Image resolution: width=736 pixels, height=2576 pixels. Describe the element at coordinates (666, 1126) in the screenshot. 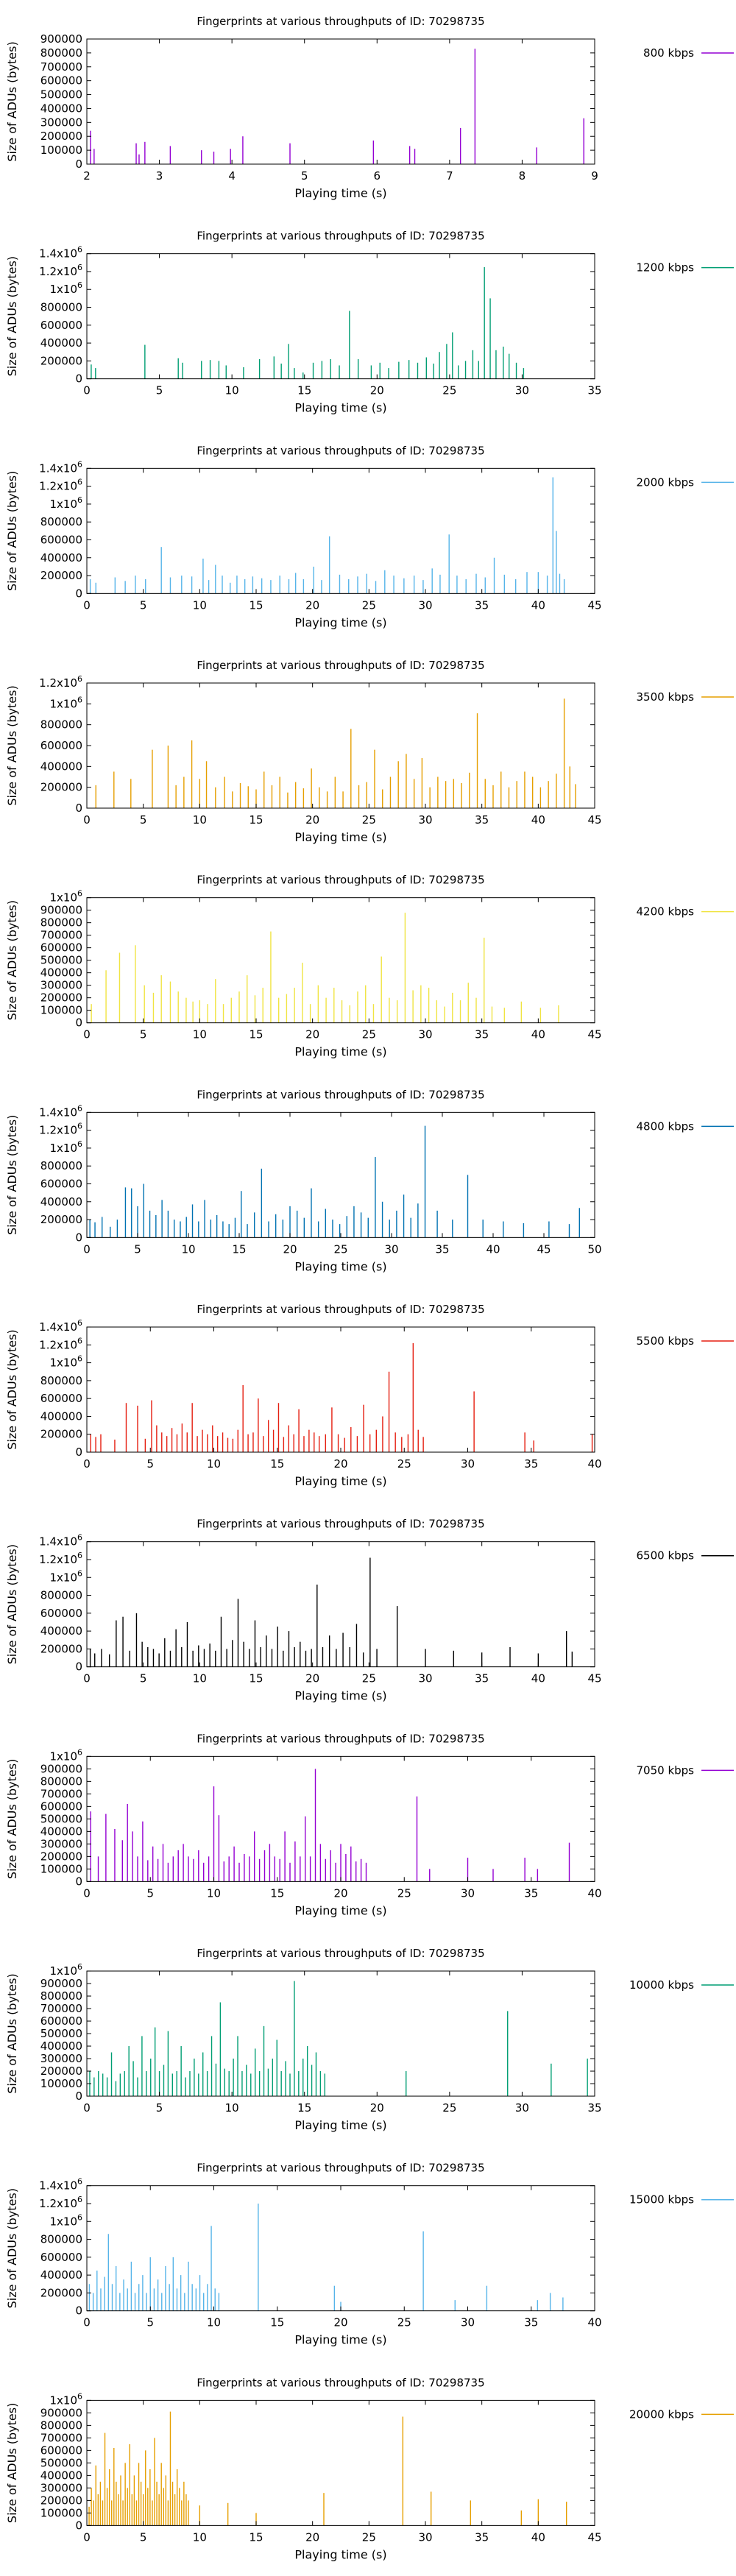

I see `legend-label: 4800 kbps` at that location.